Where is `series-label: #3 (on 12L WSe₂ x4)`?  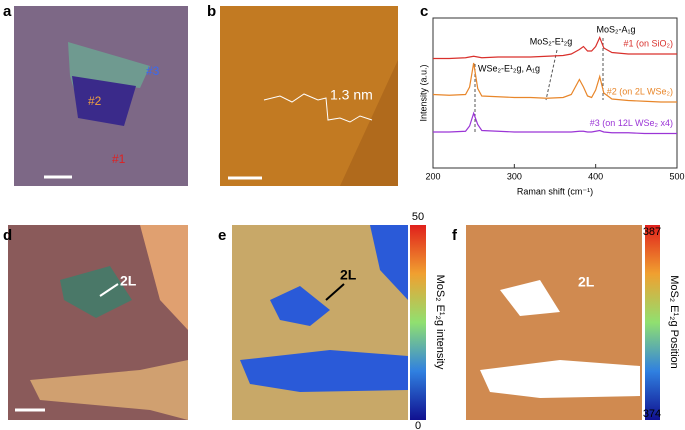 series-label: #3 (on 12L WSe₂ x4) is located at coordinates (631, 123).